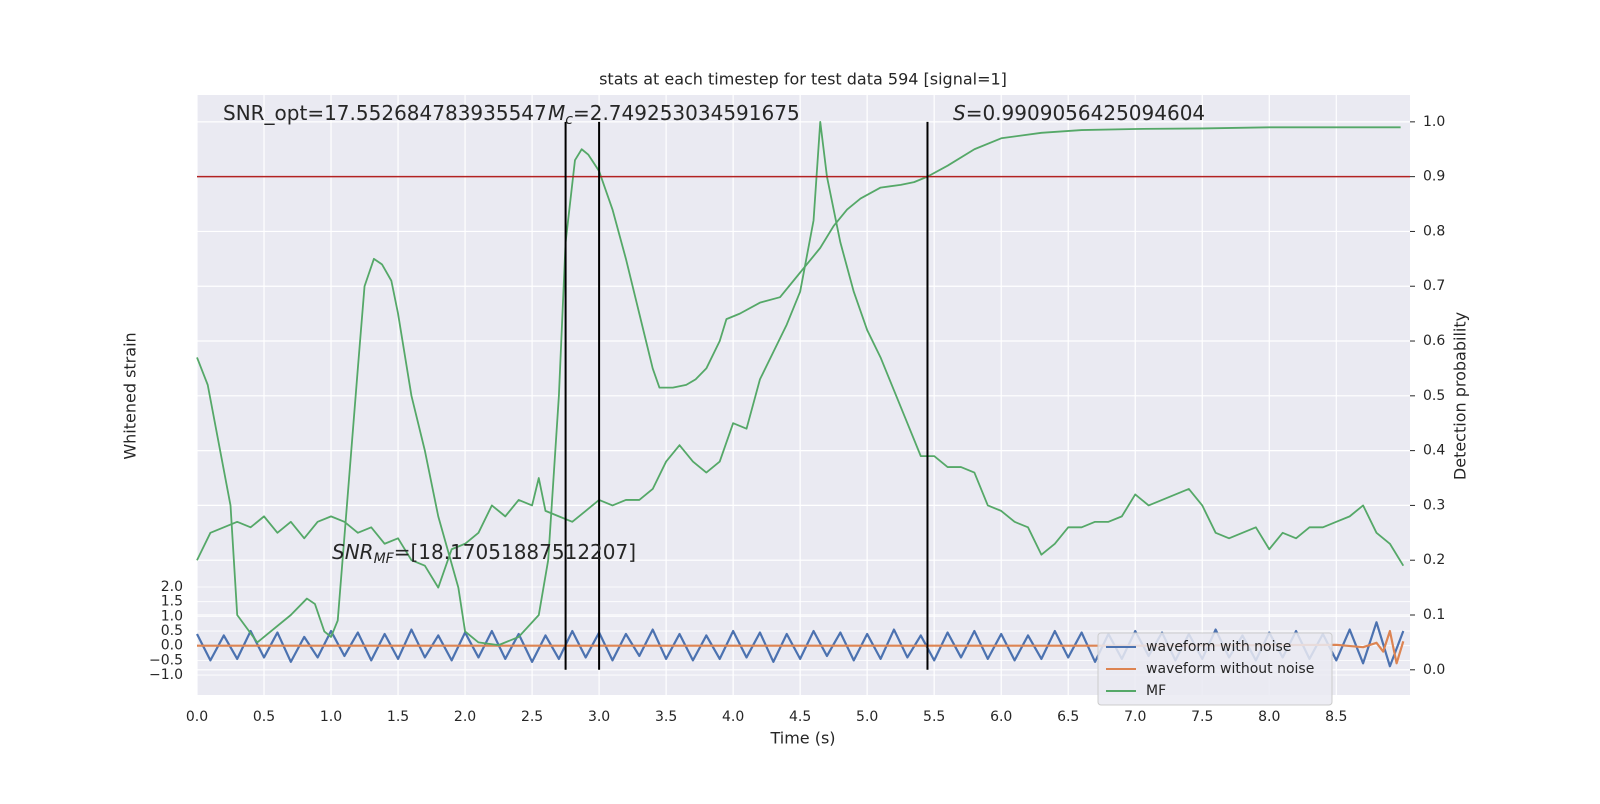 The height and width of the screenshot is (804, 1600). Describe the element at coordinates (1230, 669) in the screenshot. I see `legend-label: waveform without noise` at that location.